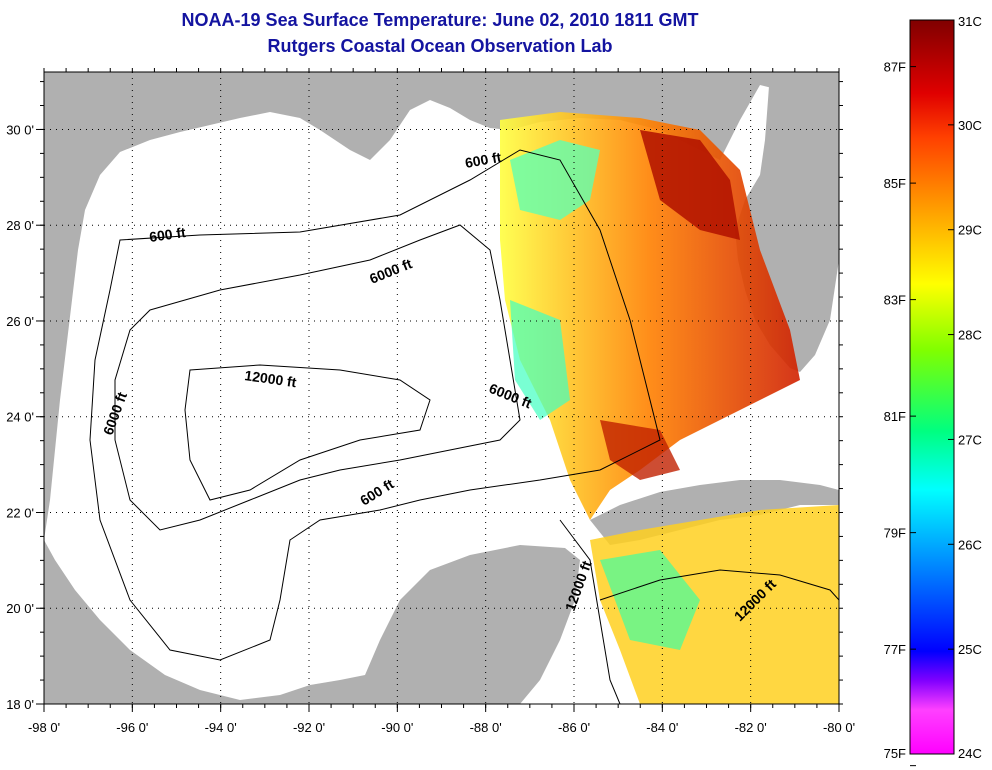 The image size is (992, 770). I want to click on lon-tick-label: -86 0', so click(574, 727).